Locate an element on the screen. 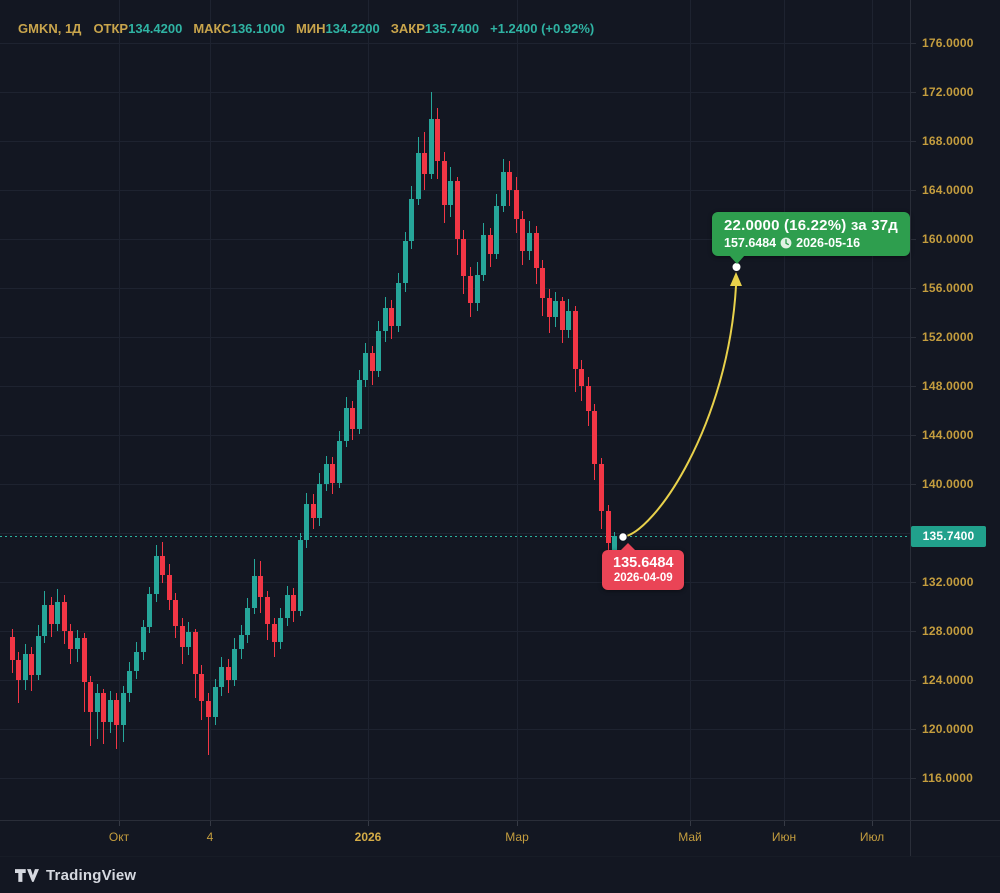  price-label: 156.0000 is located at coordinates (948, 288).